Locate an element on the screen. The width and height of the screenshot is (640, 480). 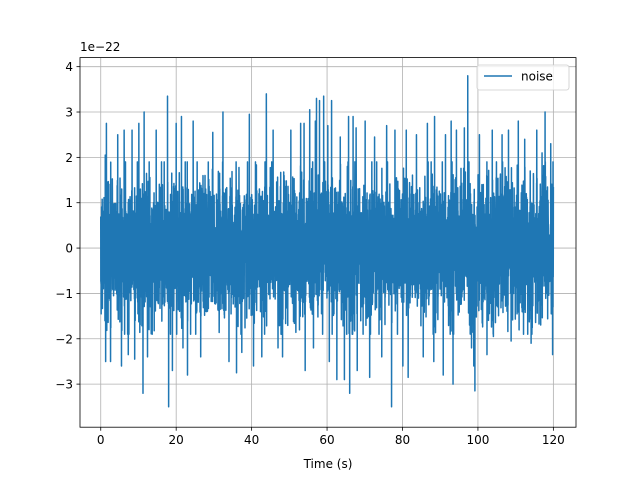
x-tick-label: 40 is located at coordinates (251, 440).